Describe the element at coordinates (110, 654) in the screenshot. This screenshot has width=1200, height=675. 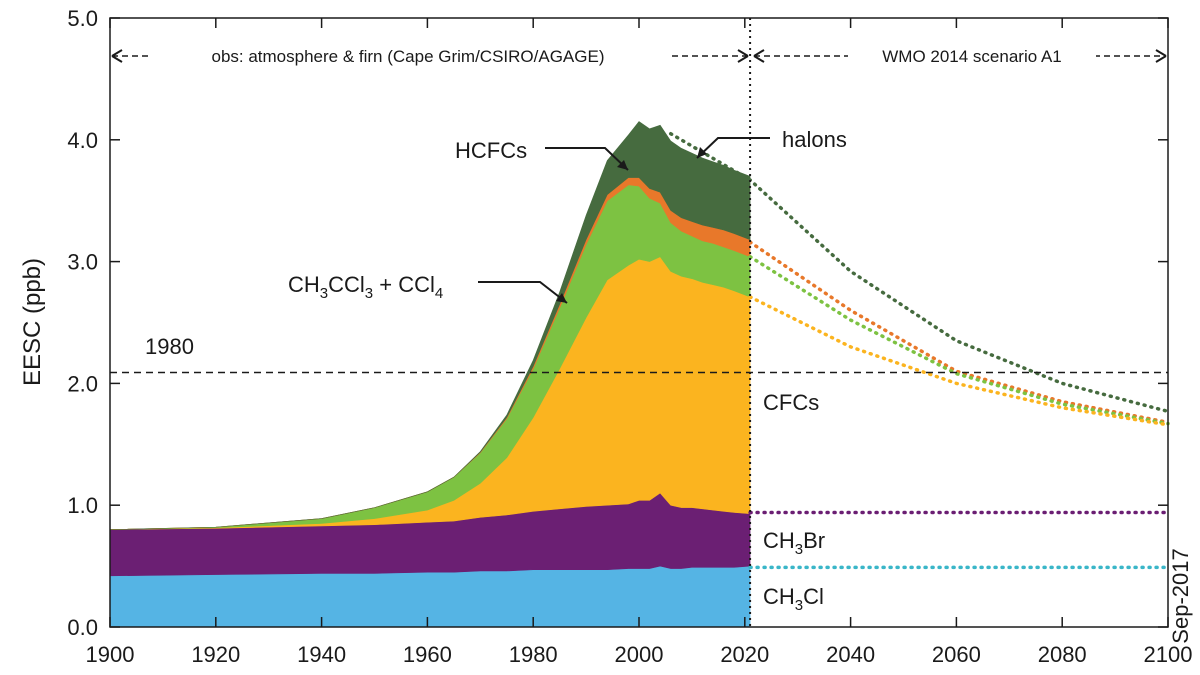
I see `x-tick-label: 1900` at that location.